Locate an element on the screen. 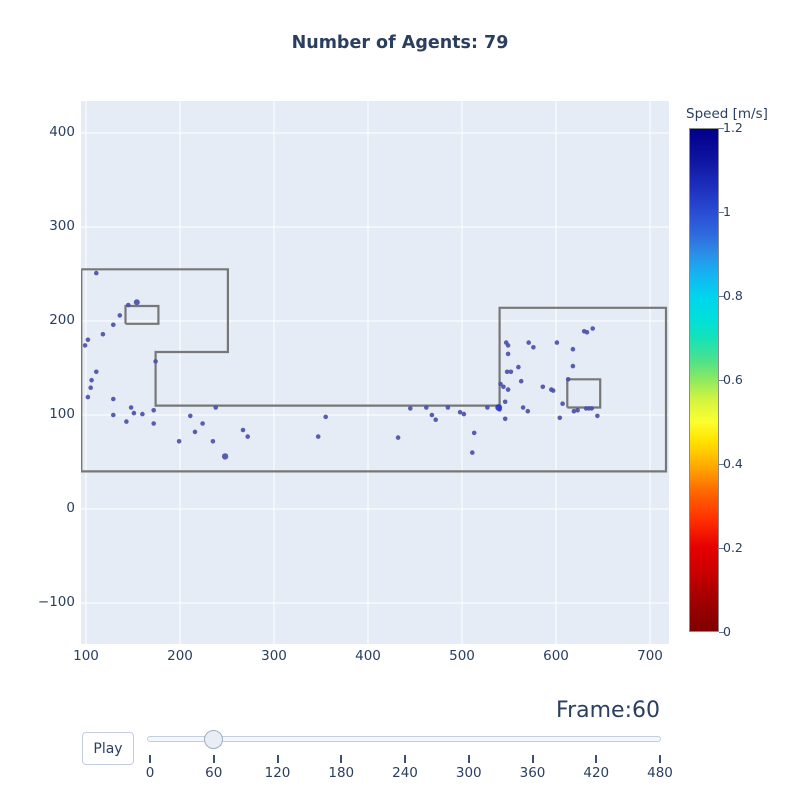 The height and width of the screenshot is (800, 800). play-button: Play is located at coordinates (108, 748).